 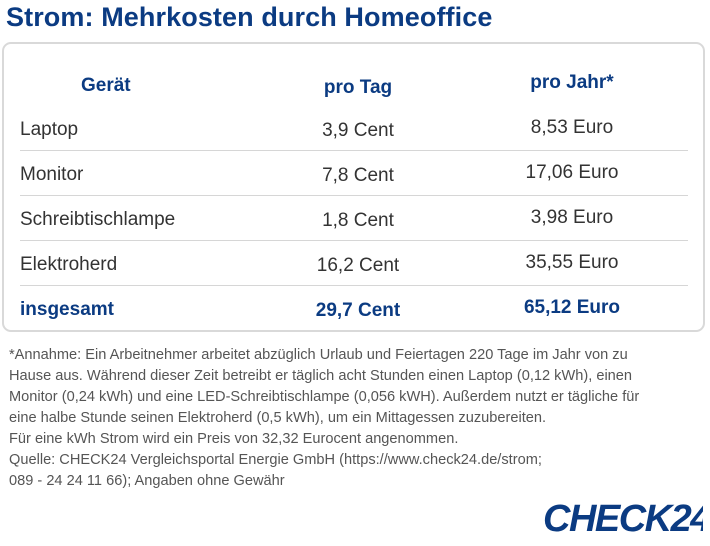 What do you see at coordinates (147, 481) in the screenshot?
I see `footnote-line: 089 - 24 24 11 66); Angaben ohne Gewähr` at bounding box center [147, 481].